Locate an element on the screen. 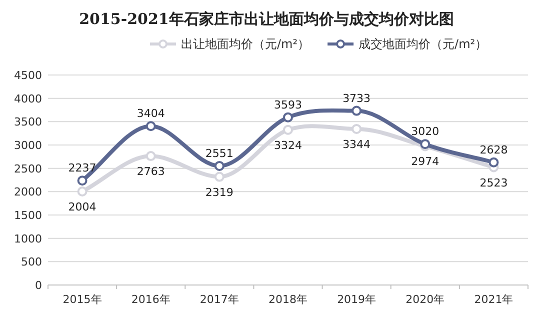 Image resolution: width=533 pixels, height=335 pixels. x-tick-label: 2017年 is located at coordinates (219, 299).